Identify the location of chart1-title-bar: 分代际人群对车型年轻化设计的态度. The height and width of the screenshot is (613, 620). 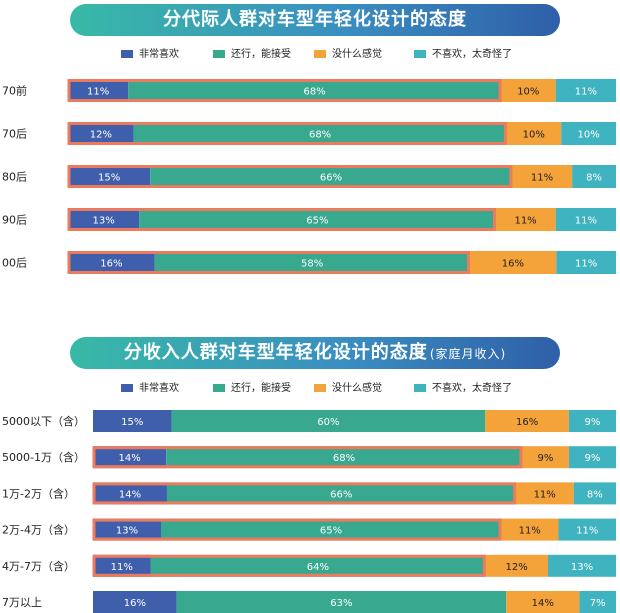
(315, 20).